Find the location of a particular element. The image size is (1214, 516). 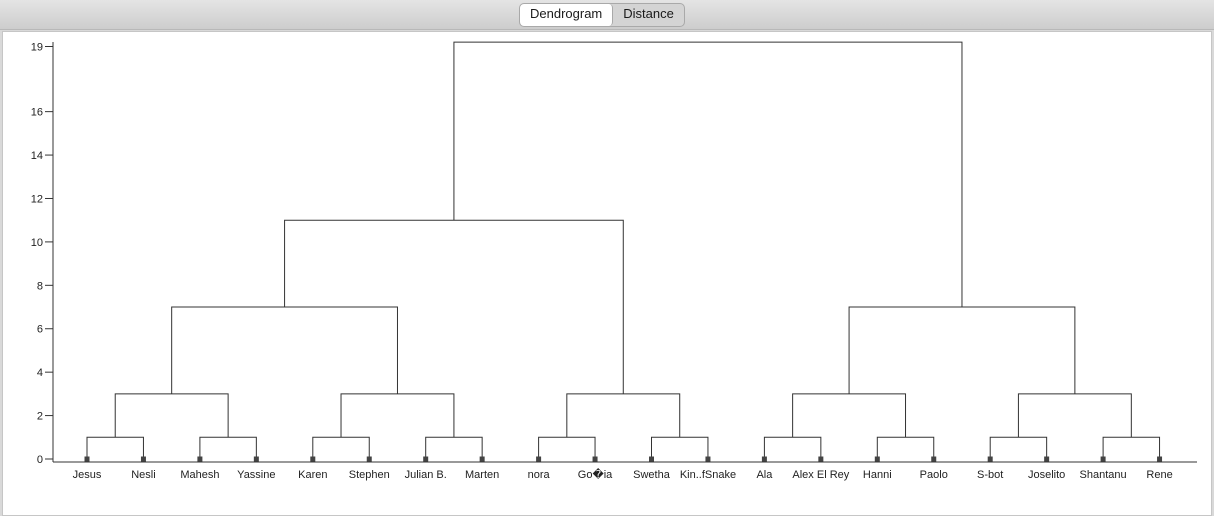

leaf-label-7: Marten is located at coordinates (482, 475).